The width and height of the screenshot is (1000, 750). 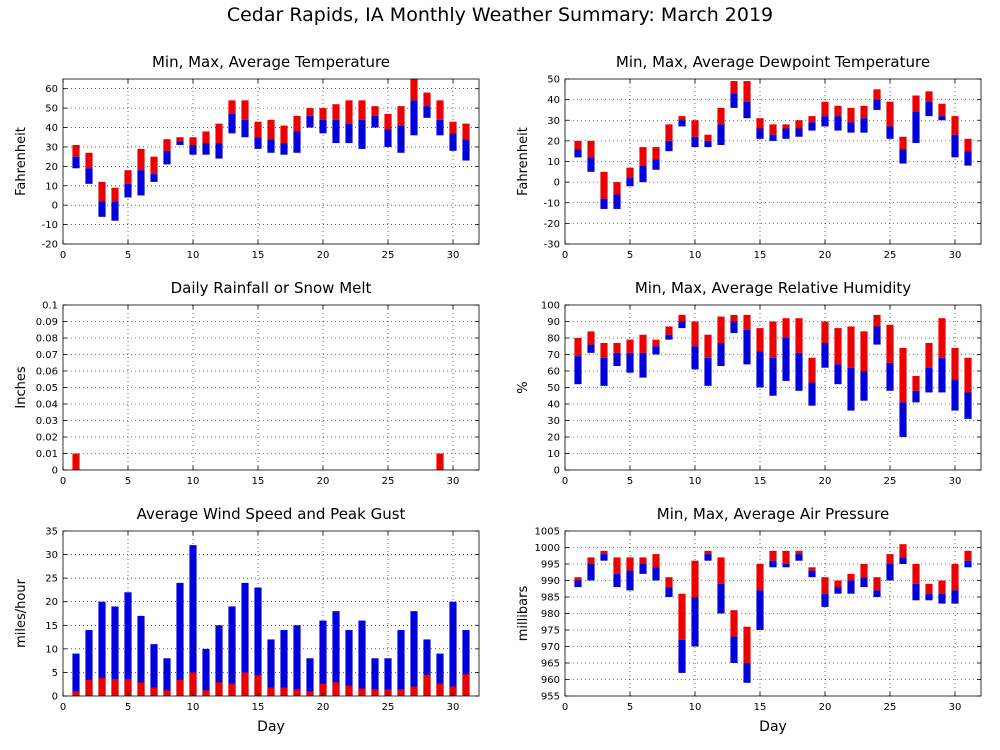 What do you see at coordinates (47, 339) in the screenshot?
I see `y-tick-label: 0.08` at bounding box center [47, 339].